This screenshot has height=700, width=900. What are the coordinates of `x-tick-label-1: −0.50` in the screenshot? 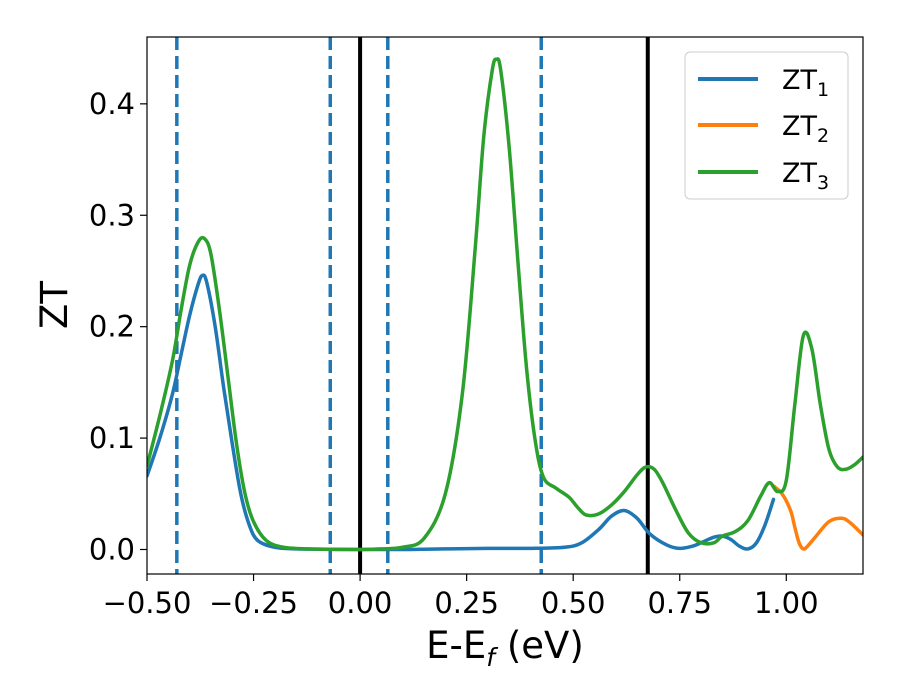 It's located at (147, 603).